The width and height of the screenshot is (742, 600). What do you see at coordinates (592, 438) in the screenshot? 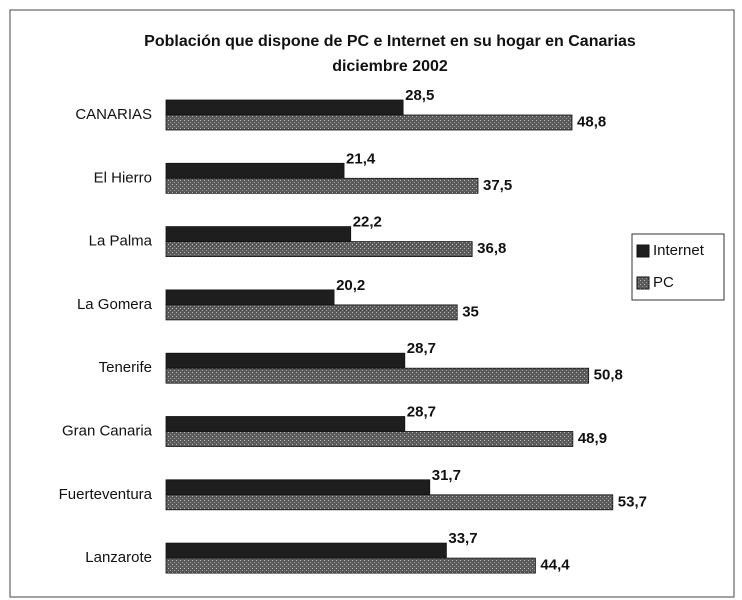
I see `value-label: 48,9` at bounding box center [592, 438].